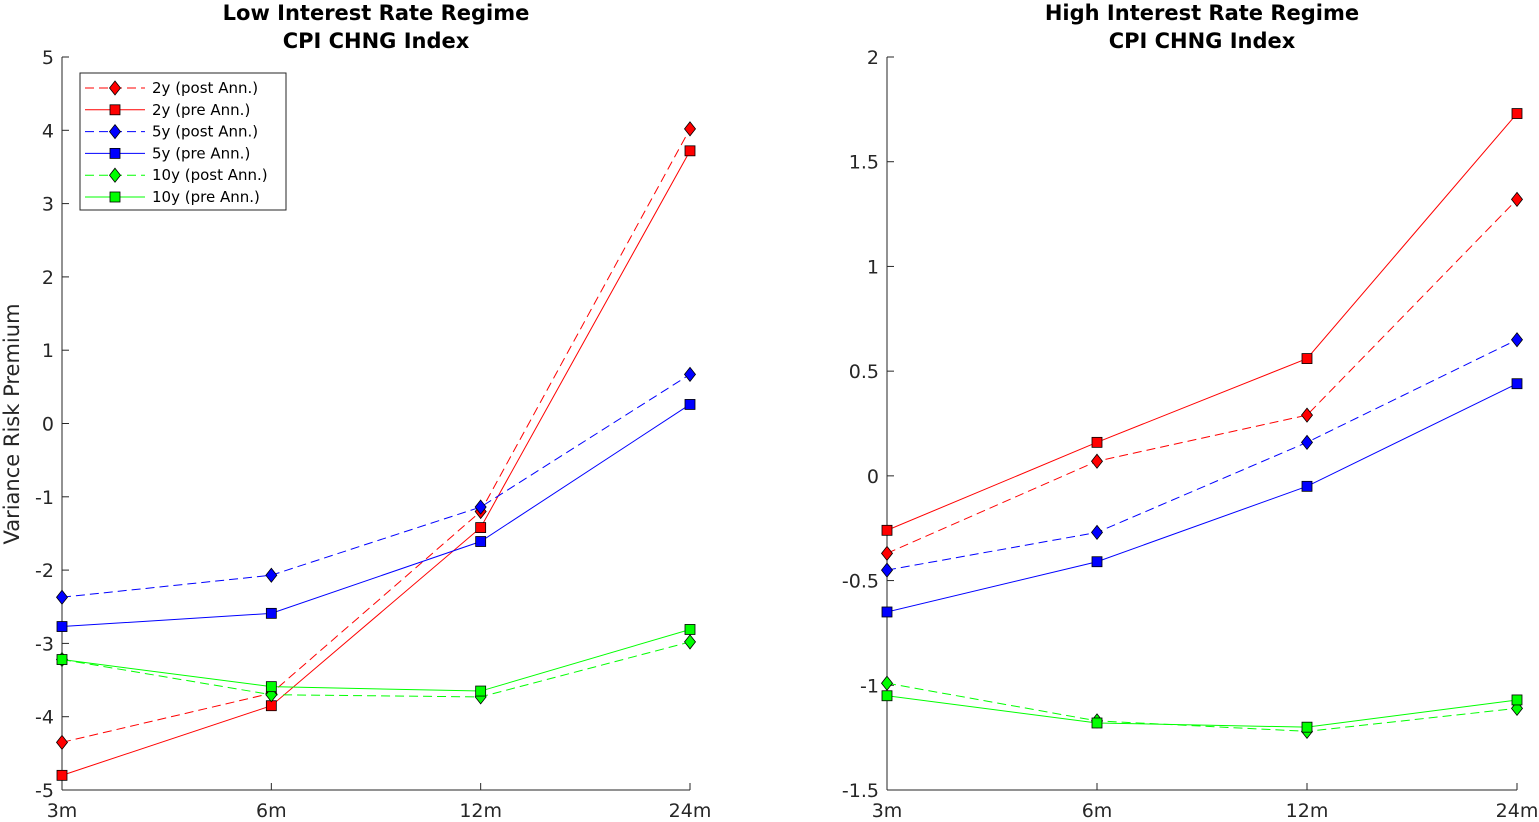 This screenshot has width=1539, height=822. What do you see at coordinates (873, 477) in the screenshot?
I see `right-ytick-label: 0` at bounding box center [873, 477].